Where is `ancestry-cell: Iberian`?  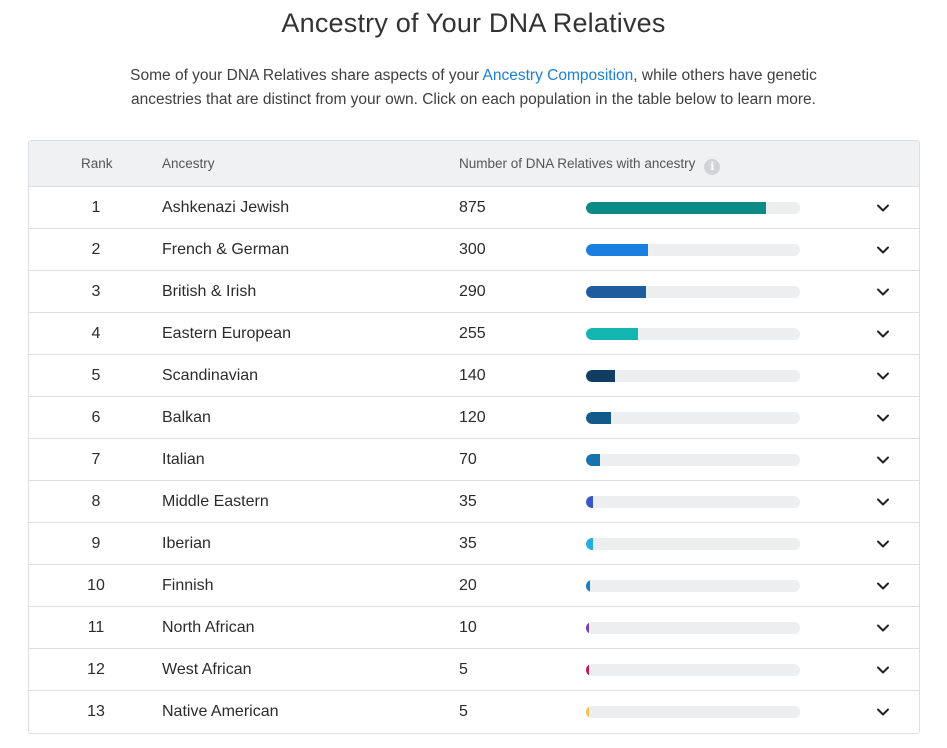
ancestry-cell: Iberian is located at coordinates (186, 543).